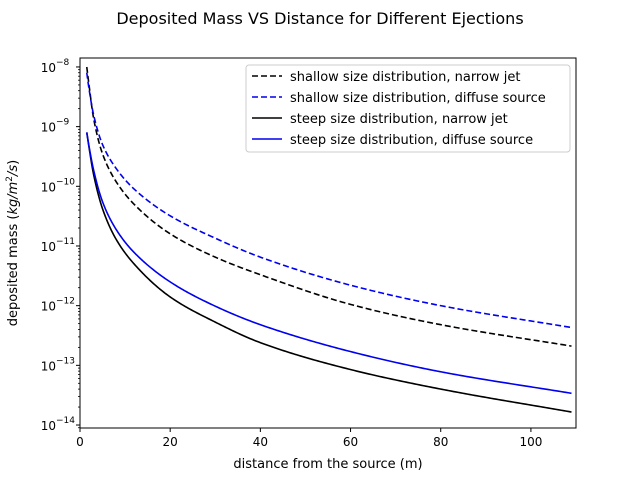 The image size is (640, 480). Describe the element at coordinates (350, 442) in the screenshot. I see `x-tick-label: 60` at that location.